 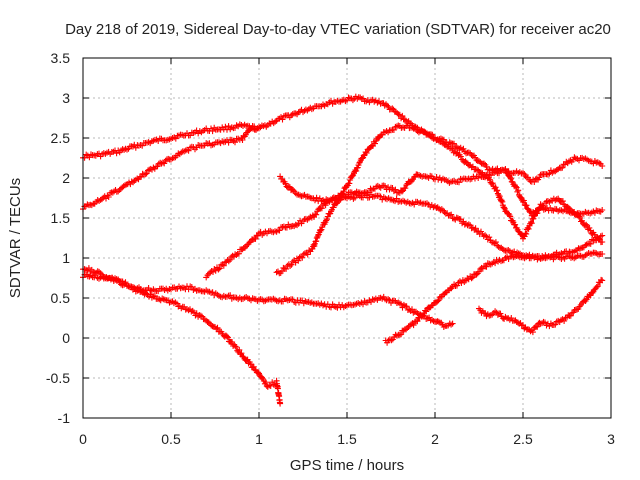 I want to click on y-tick-label: 3.5, so click(x=61, y=58).